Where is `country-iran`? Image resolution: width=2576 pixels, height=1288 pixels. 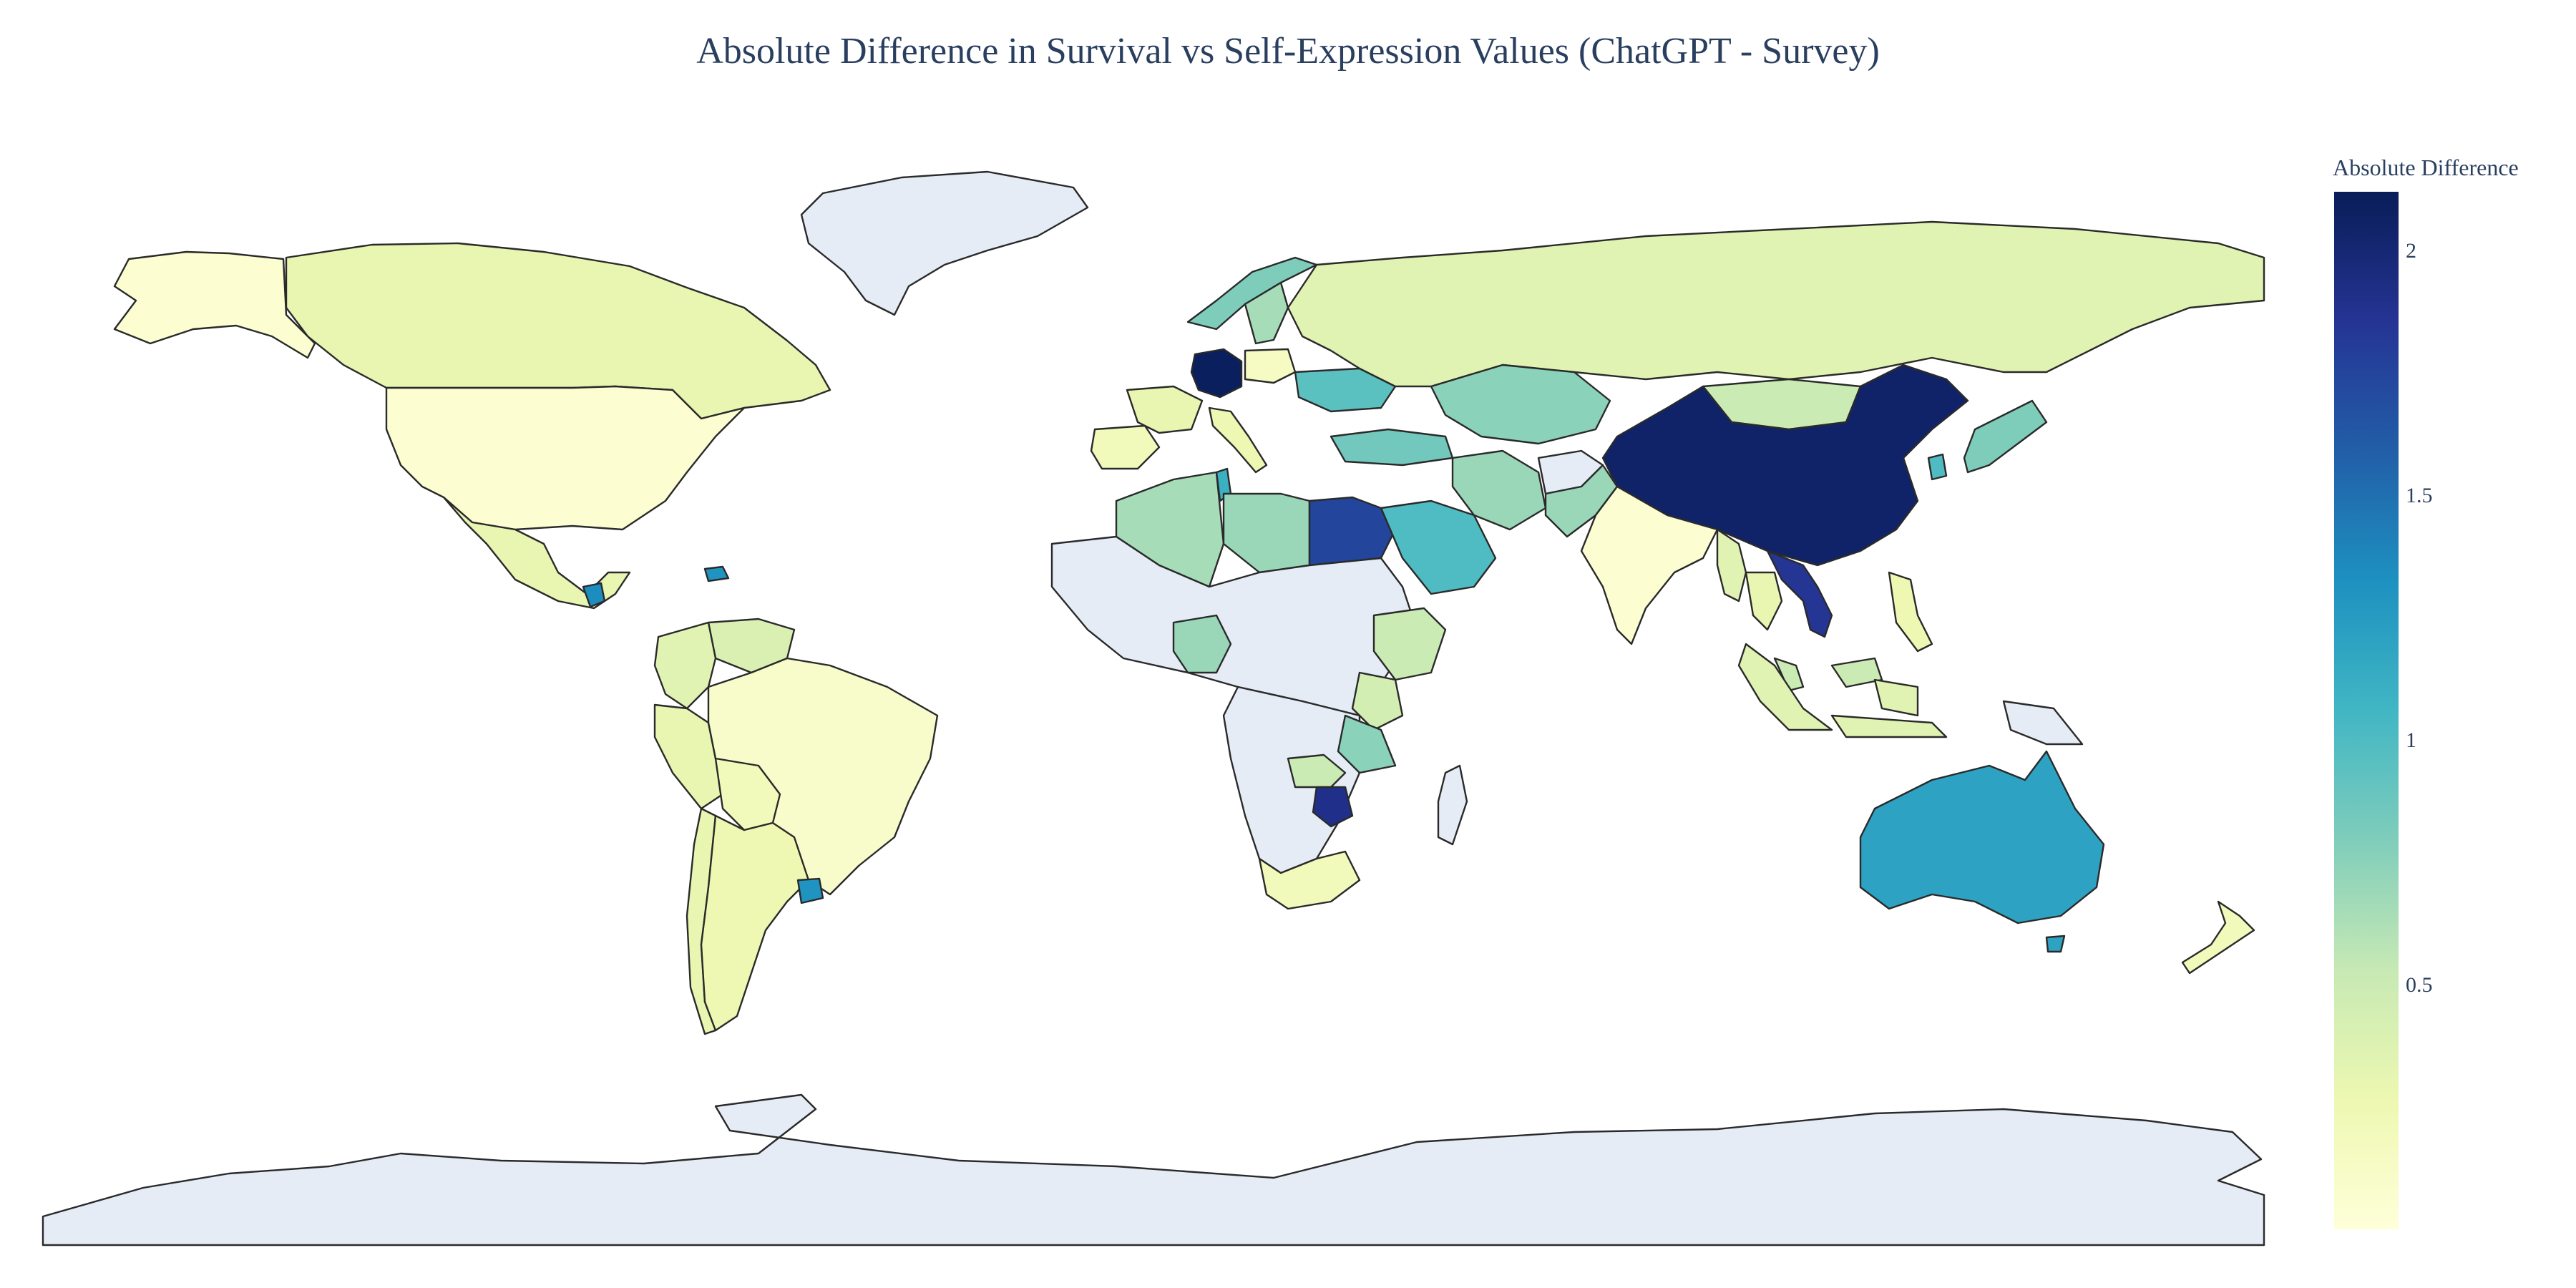 country-iran is located at coordinates (1499, 490).